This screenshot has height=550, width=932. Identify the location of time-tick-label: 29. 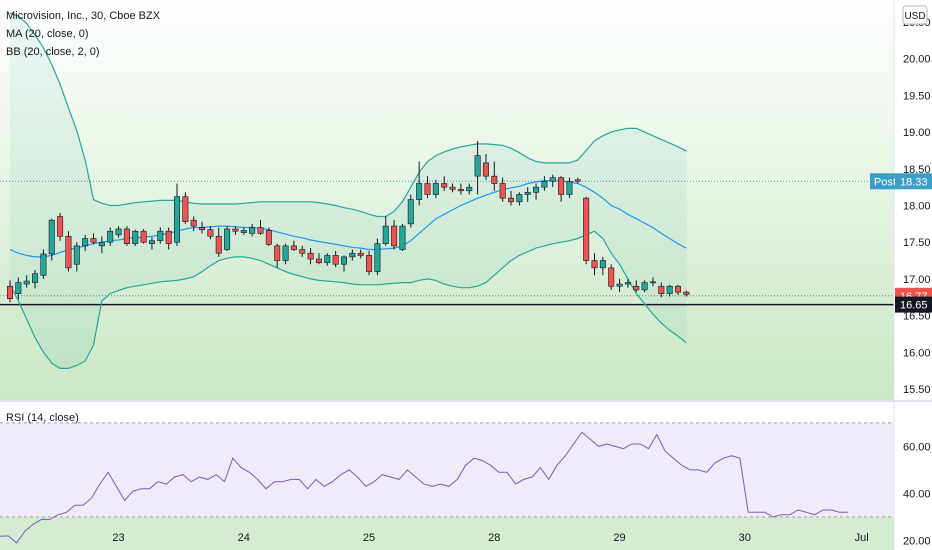
(619, 538).